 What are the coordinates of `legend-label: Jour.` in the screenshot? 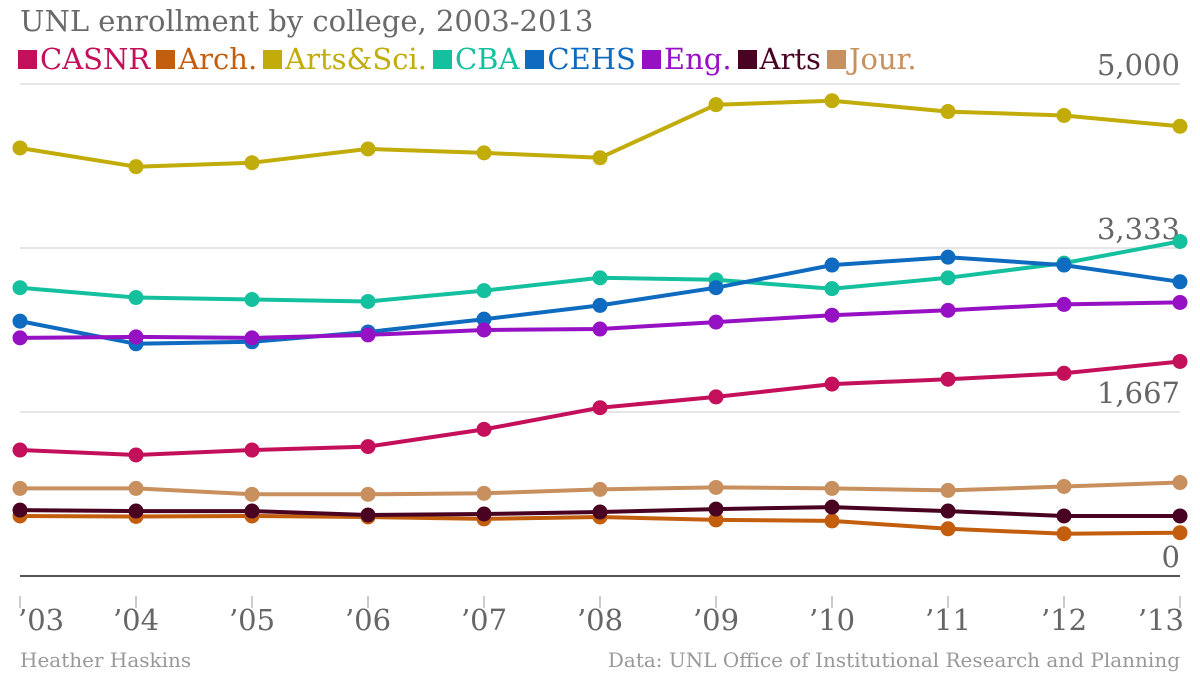 It's located at (882, 59).